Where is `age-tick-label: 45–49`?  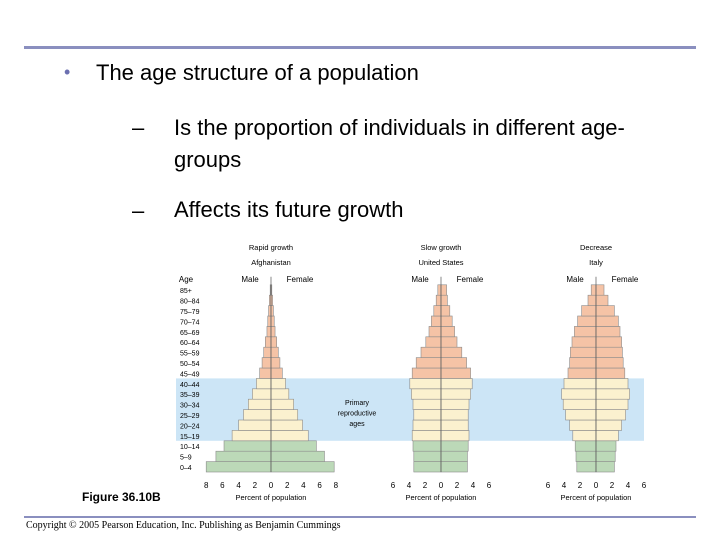 age-tick-label: 45–49 is located at coordinates (190, 374).